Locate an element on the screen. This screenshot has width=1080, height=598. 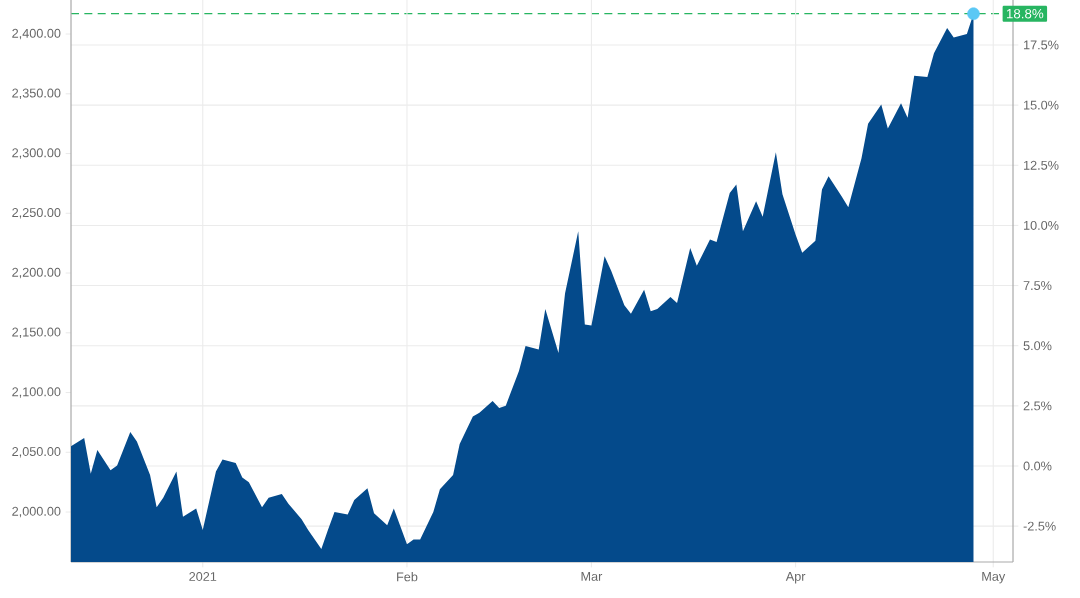
y-tick-label: 2,250.00 is located at coordinates (36, 213).